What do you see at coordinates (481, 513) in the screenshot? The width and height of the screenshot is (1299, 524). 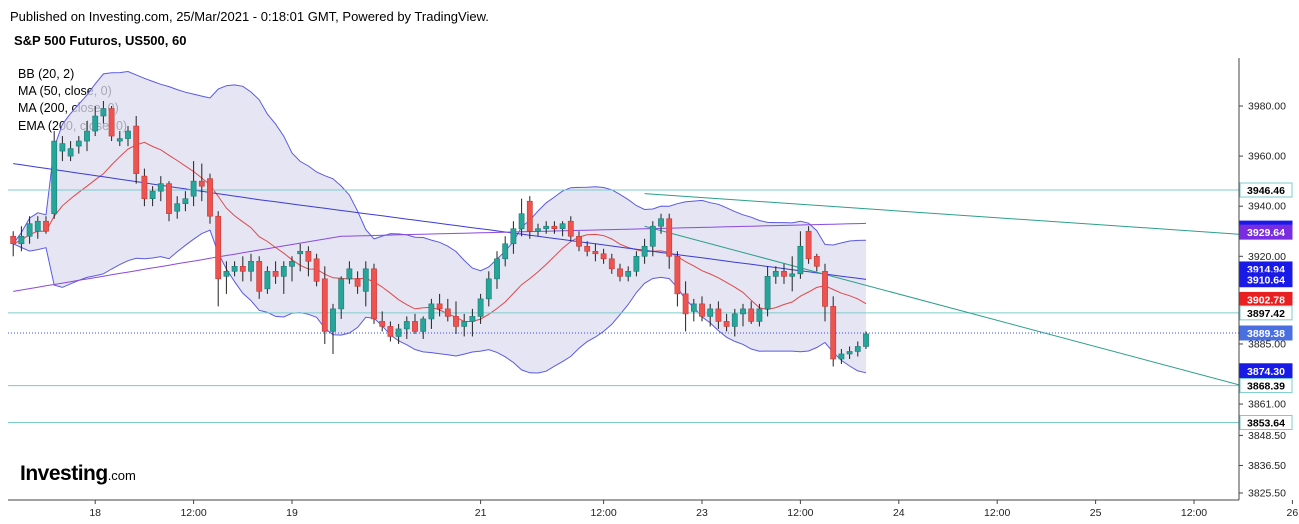 I see `x-tick-label: 21` at bounding box center [481, 513].